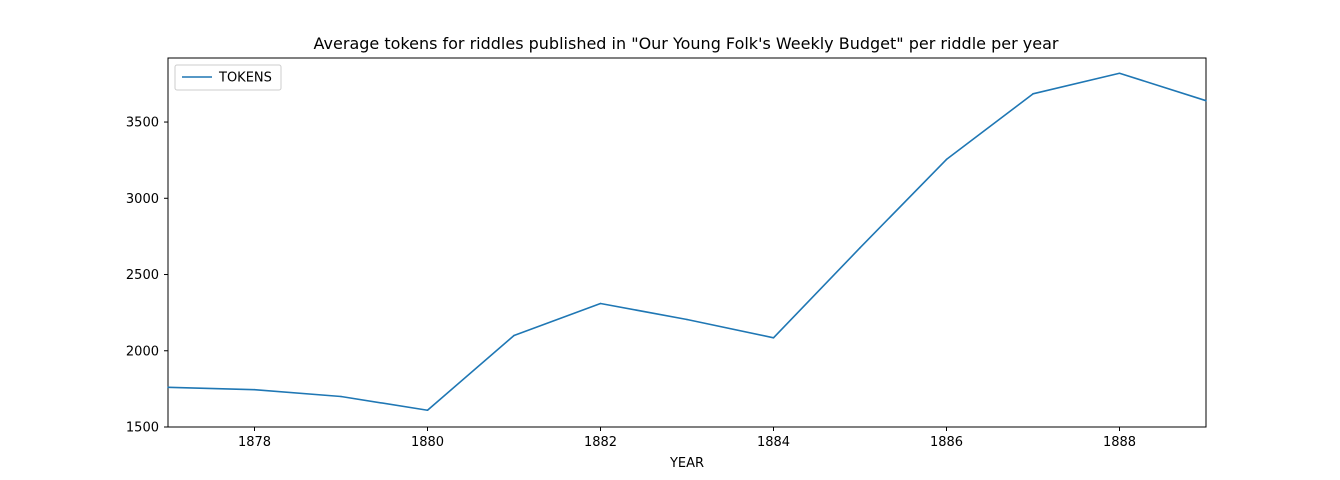 The image size is (1340, 480). What do you see at coordinates (1119, 442) in the screenshot?
I see `x-tick-label: 1888` at bounding box center [1119, 442].